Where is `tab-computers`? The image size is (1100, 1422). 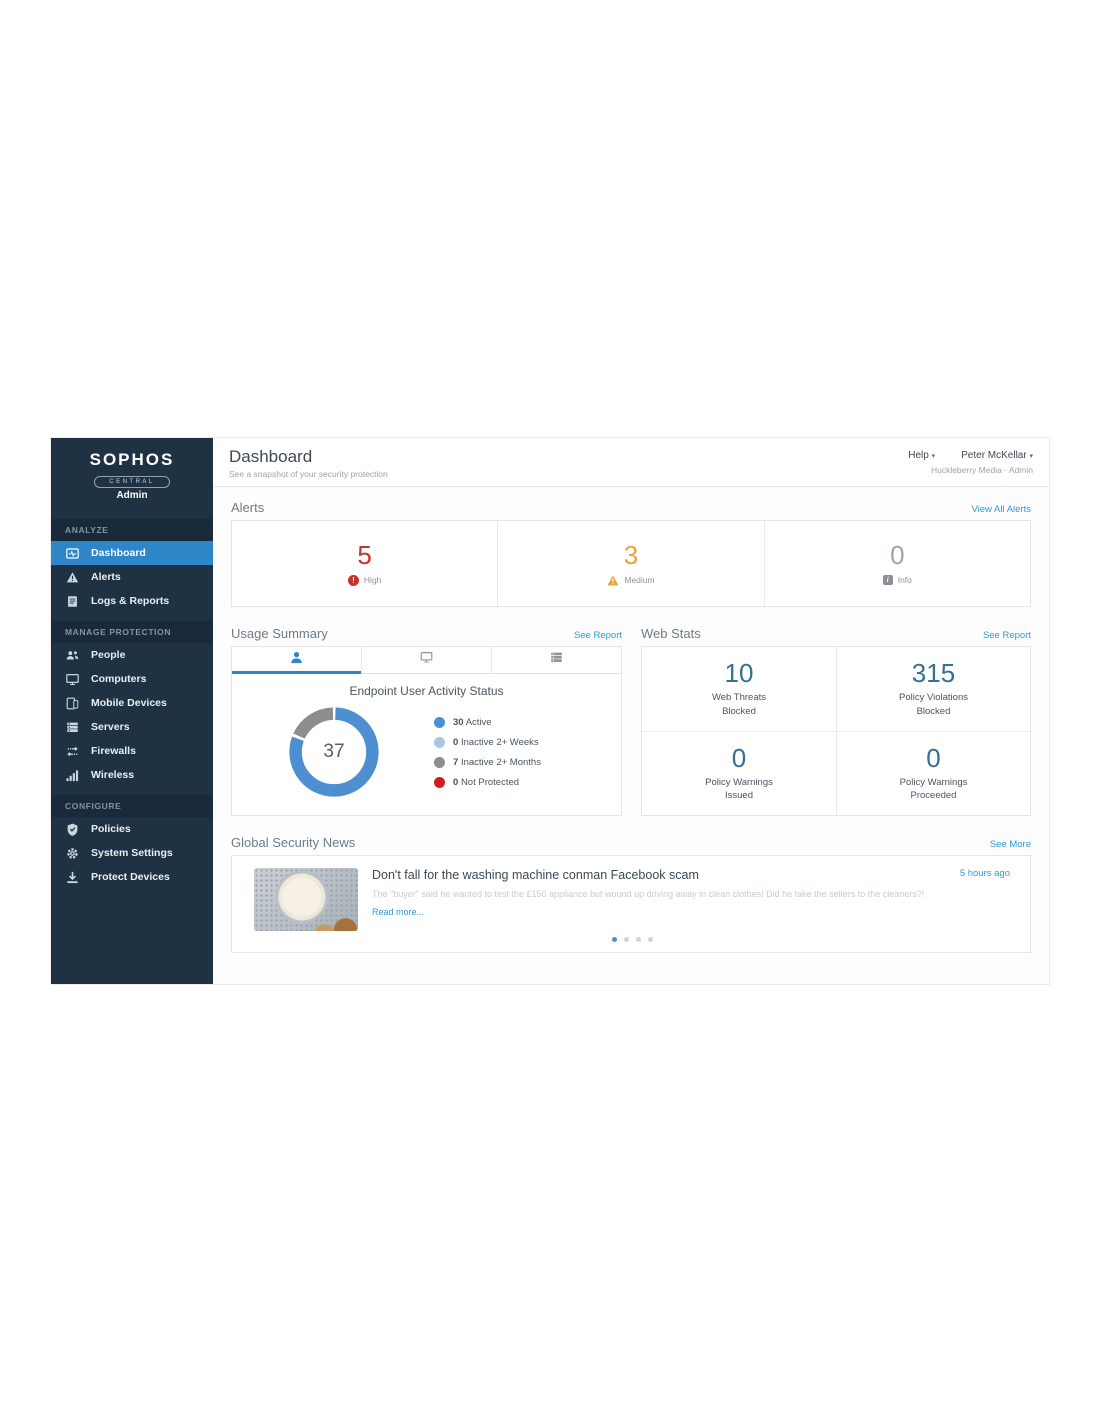 tab-computers is located at coordinates (426, 660).